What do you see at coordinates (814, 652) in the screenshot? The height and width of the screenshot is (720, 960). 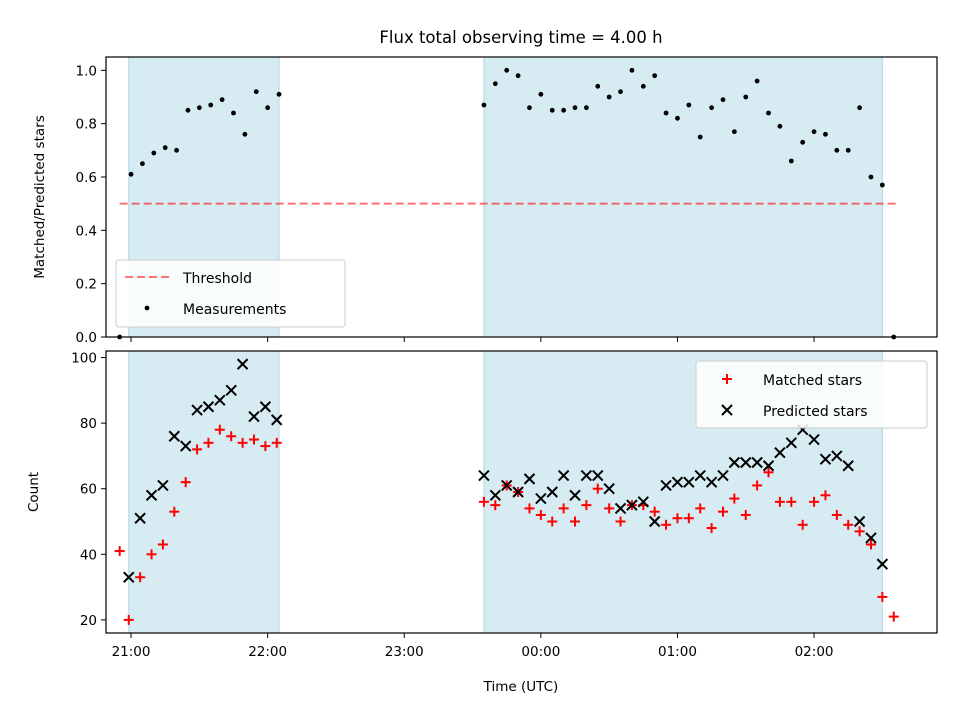 I see `x-tick-label: 02:00` at bounding box center [814, 652].